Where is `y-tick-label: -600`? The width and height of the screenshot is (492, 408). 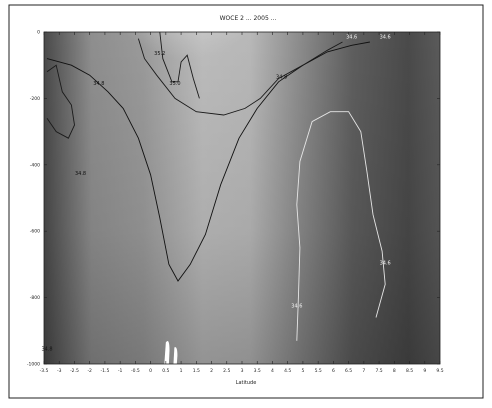 y-tick-label: -600 is located at coordinates (35, 232).